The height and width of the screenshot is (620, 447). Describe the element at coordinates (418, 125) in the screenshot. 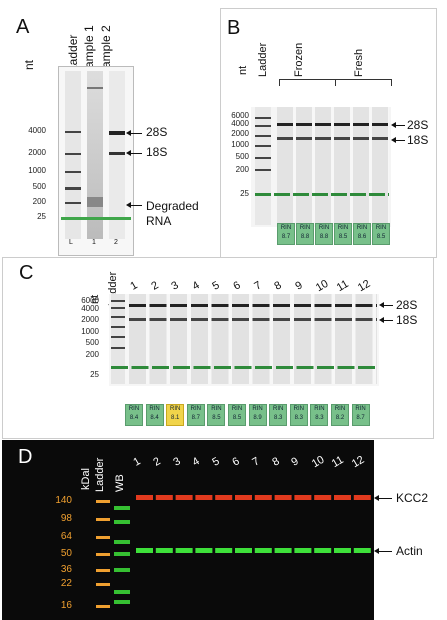

I see `panel-b-28s-label: 28S` at that location.